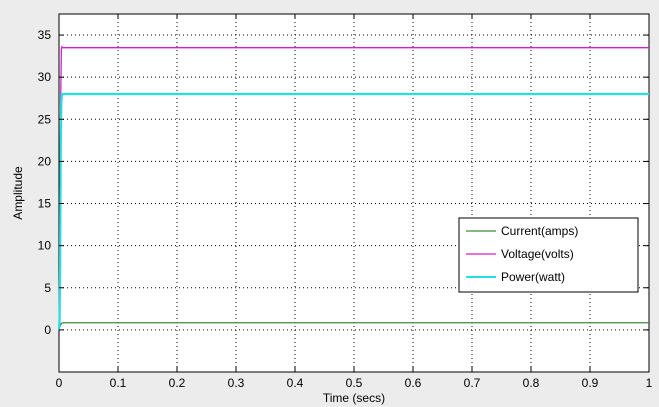 This screenshot has height=407, width=659. What do you see at coordinates (59, 383) in the screenshot?
I see `x-tick-label: 0` at bounding box center [59, 383].